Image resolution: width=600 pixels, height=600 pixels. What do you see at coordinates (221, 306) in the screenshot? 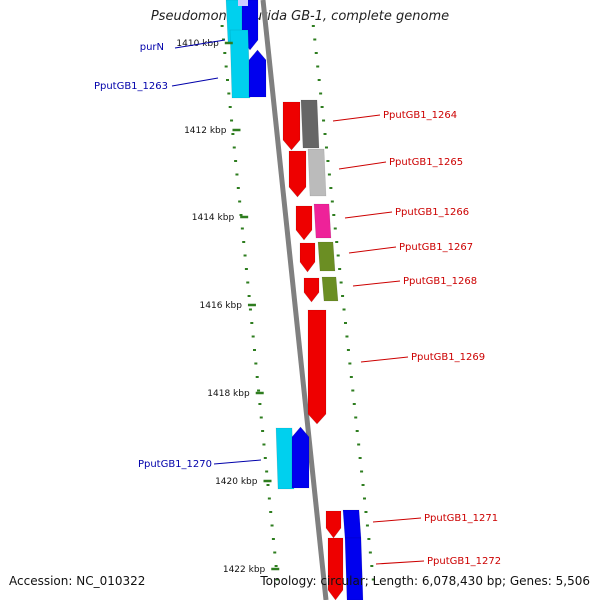
I see `kbp-tick-label: 1416 kbp` at bounding box center [221, 306].